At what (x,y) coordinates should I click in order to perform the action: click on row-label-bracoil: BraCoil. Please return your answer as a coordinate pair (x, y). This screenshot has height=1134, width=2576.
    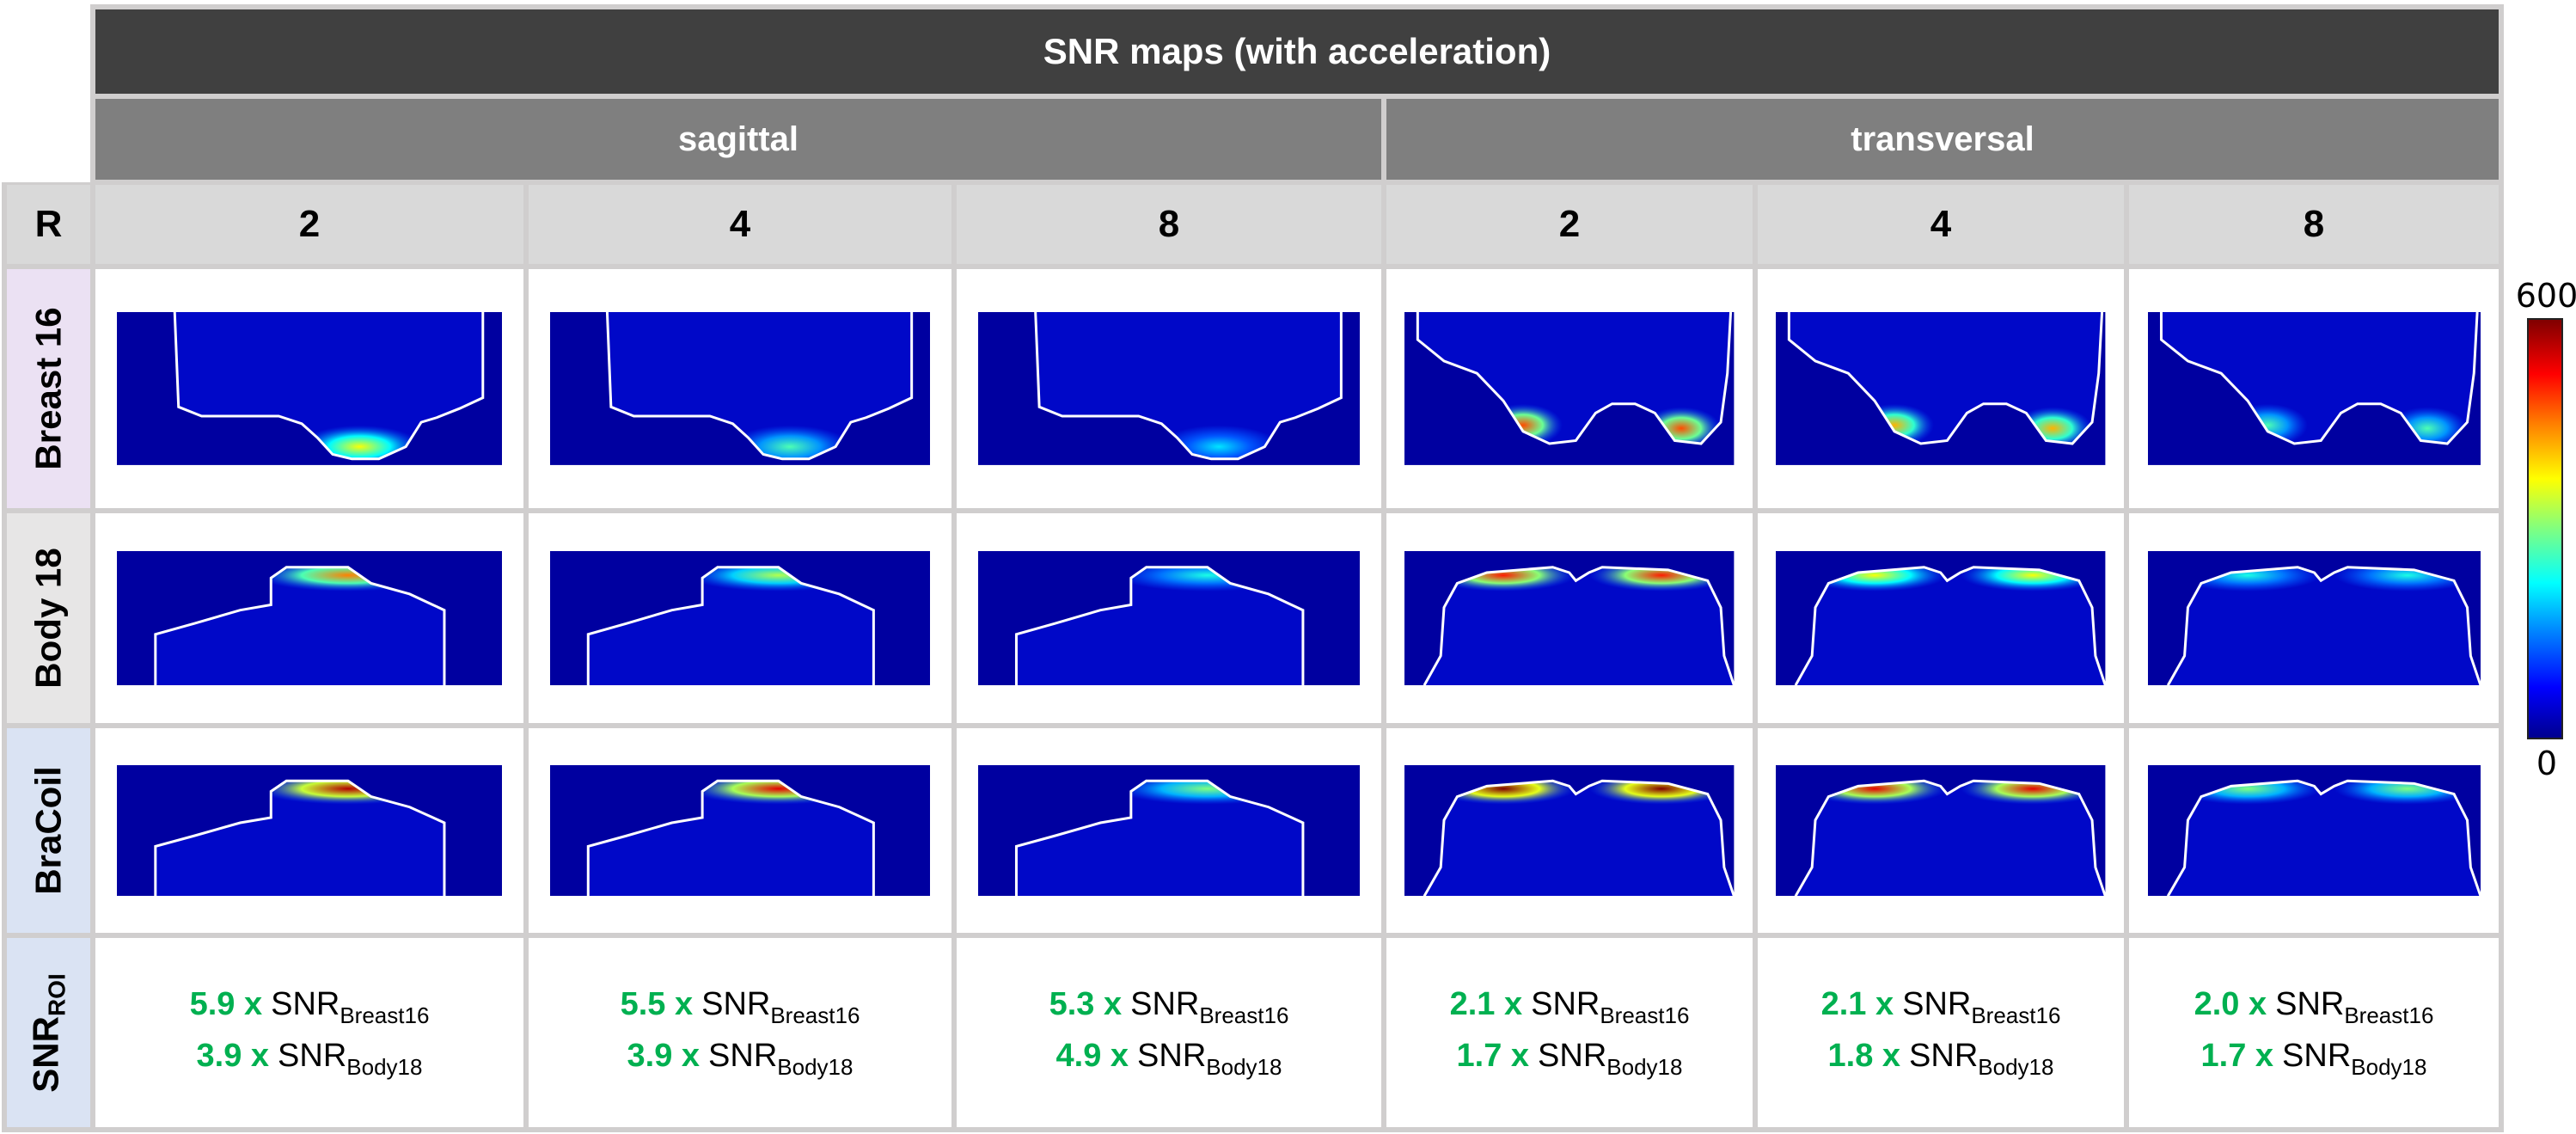
    Looking at the image, I should click on (48, 830).